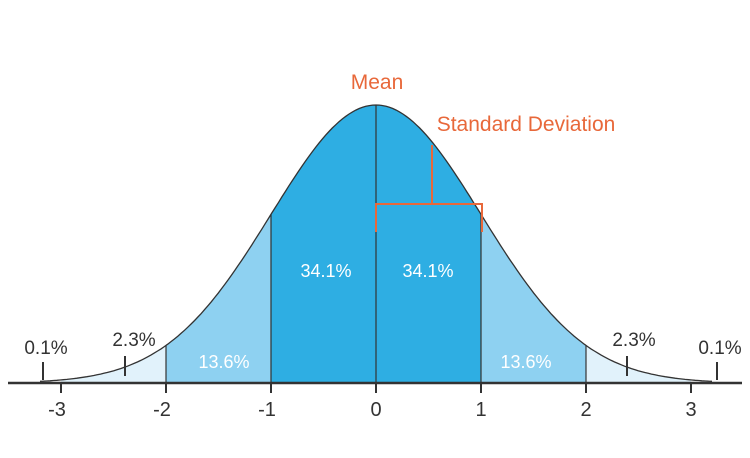  Describe the element at coordinates (267, 410) in the screenshot. I see `x-tick-label: -1` at that location.